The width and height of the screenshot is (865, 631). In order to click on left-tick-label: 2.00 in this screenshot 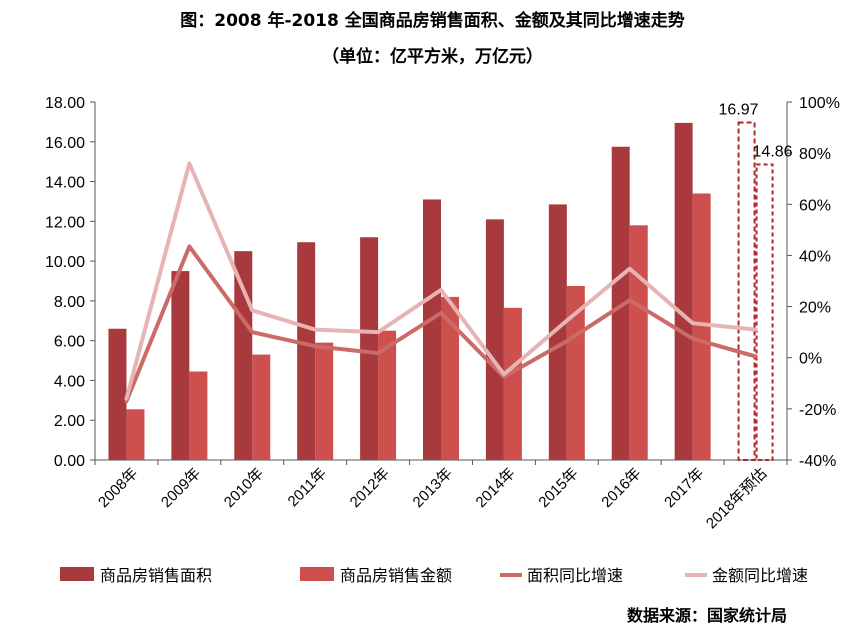, I will do `click(69, 421)`.